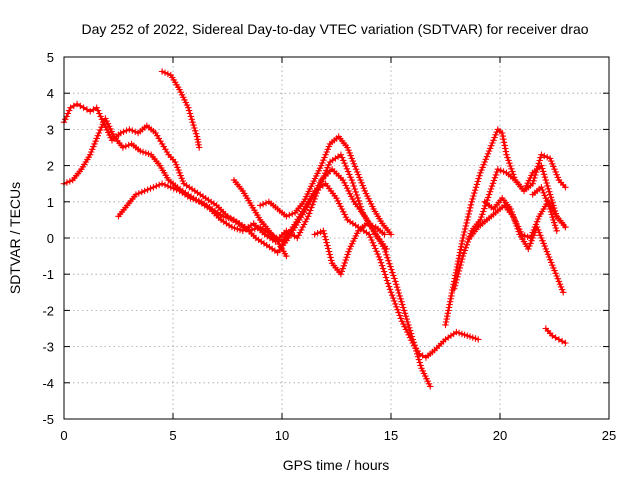  What do you see at coordinates (50, 166) in the screenshot?
I see `y-tick-label: 2` at bounding box center [50, 166].